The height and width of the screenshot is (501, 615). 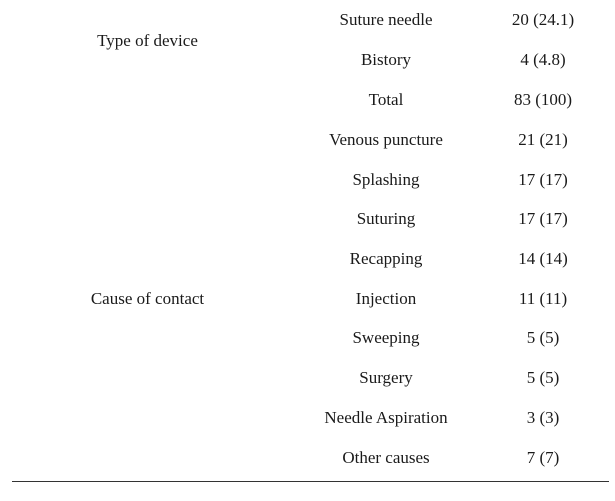 I want to click on table-row: Splashing 17 (17), so click(x=450, y=180).